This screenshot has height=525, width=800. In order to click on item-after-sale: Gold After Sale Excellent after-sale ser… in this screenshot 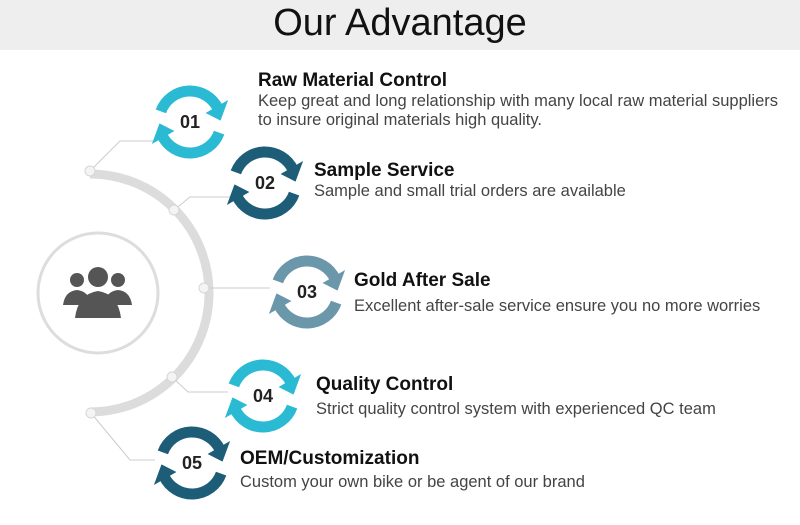, I will do `click(576, 293)`.